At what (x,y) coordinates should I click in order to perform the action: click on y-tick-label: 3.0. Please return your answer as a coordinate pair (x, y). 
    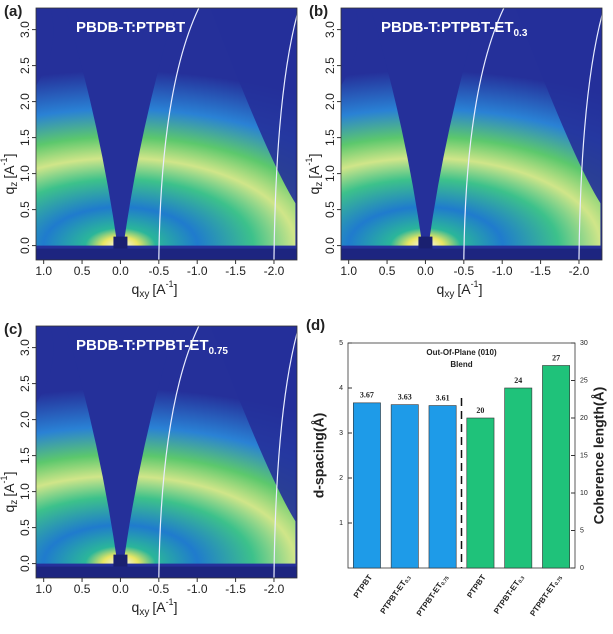
    Looking at the image, I should click on (330, 29).